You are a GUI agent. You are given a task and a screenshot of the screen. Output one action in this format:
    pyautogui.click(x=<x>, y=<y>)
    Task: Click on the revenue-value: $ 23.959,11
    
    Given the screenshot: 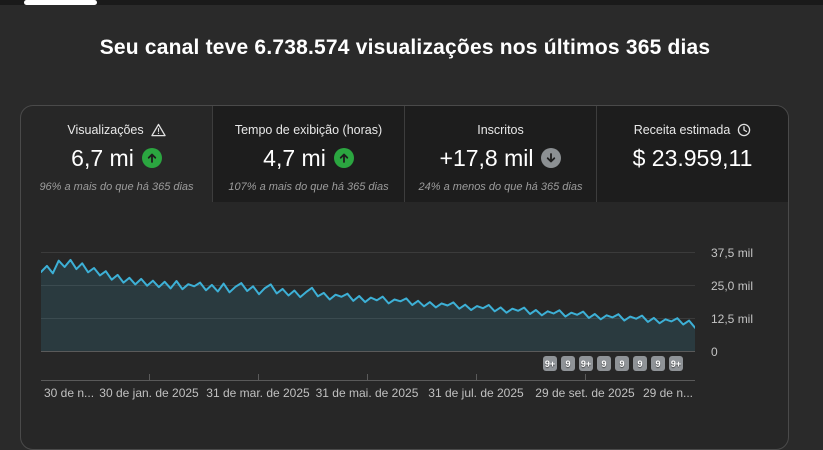 What is the action you would take?
    pyautogui.click(x=692, y=157)
    